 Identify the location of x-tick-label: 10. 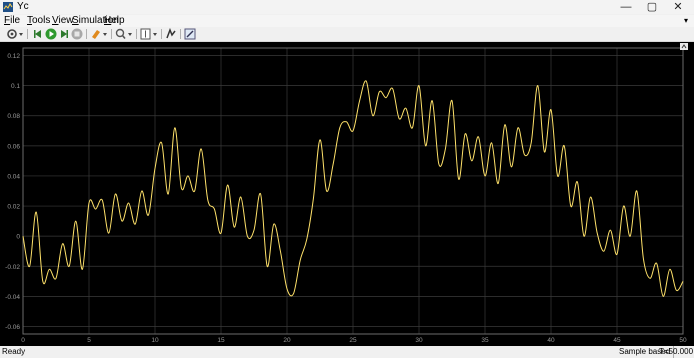
(155, 340).